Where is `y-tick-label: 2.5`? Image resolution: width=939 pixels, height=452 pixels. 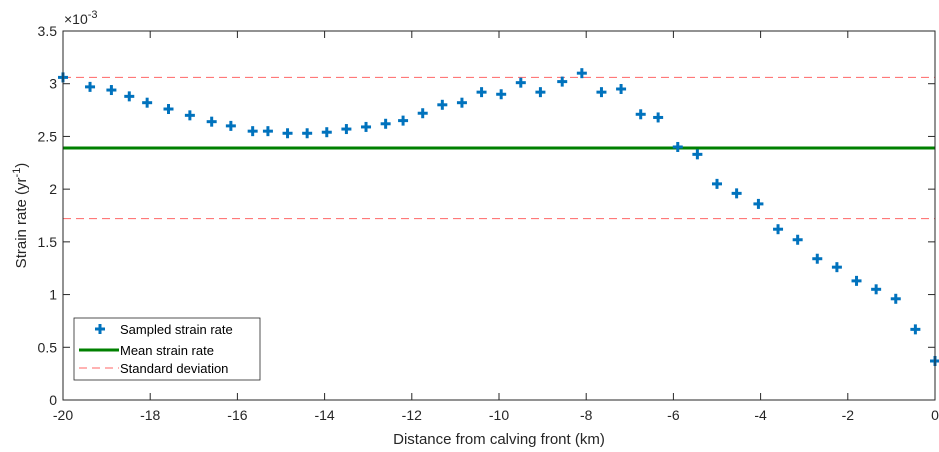
y-tick-label: 2.5 is located at coordinates (48, 136).